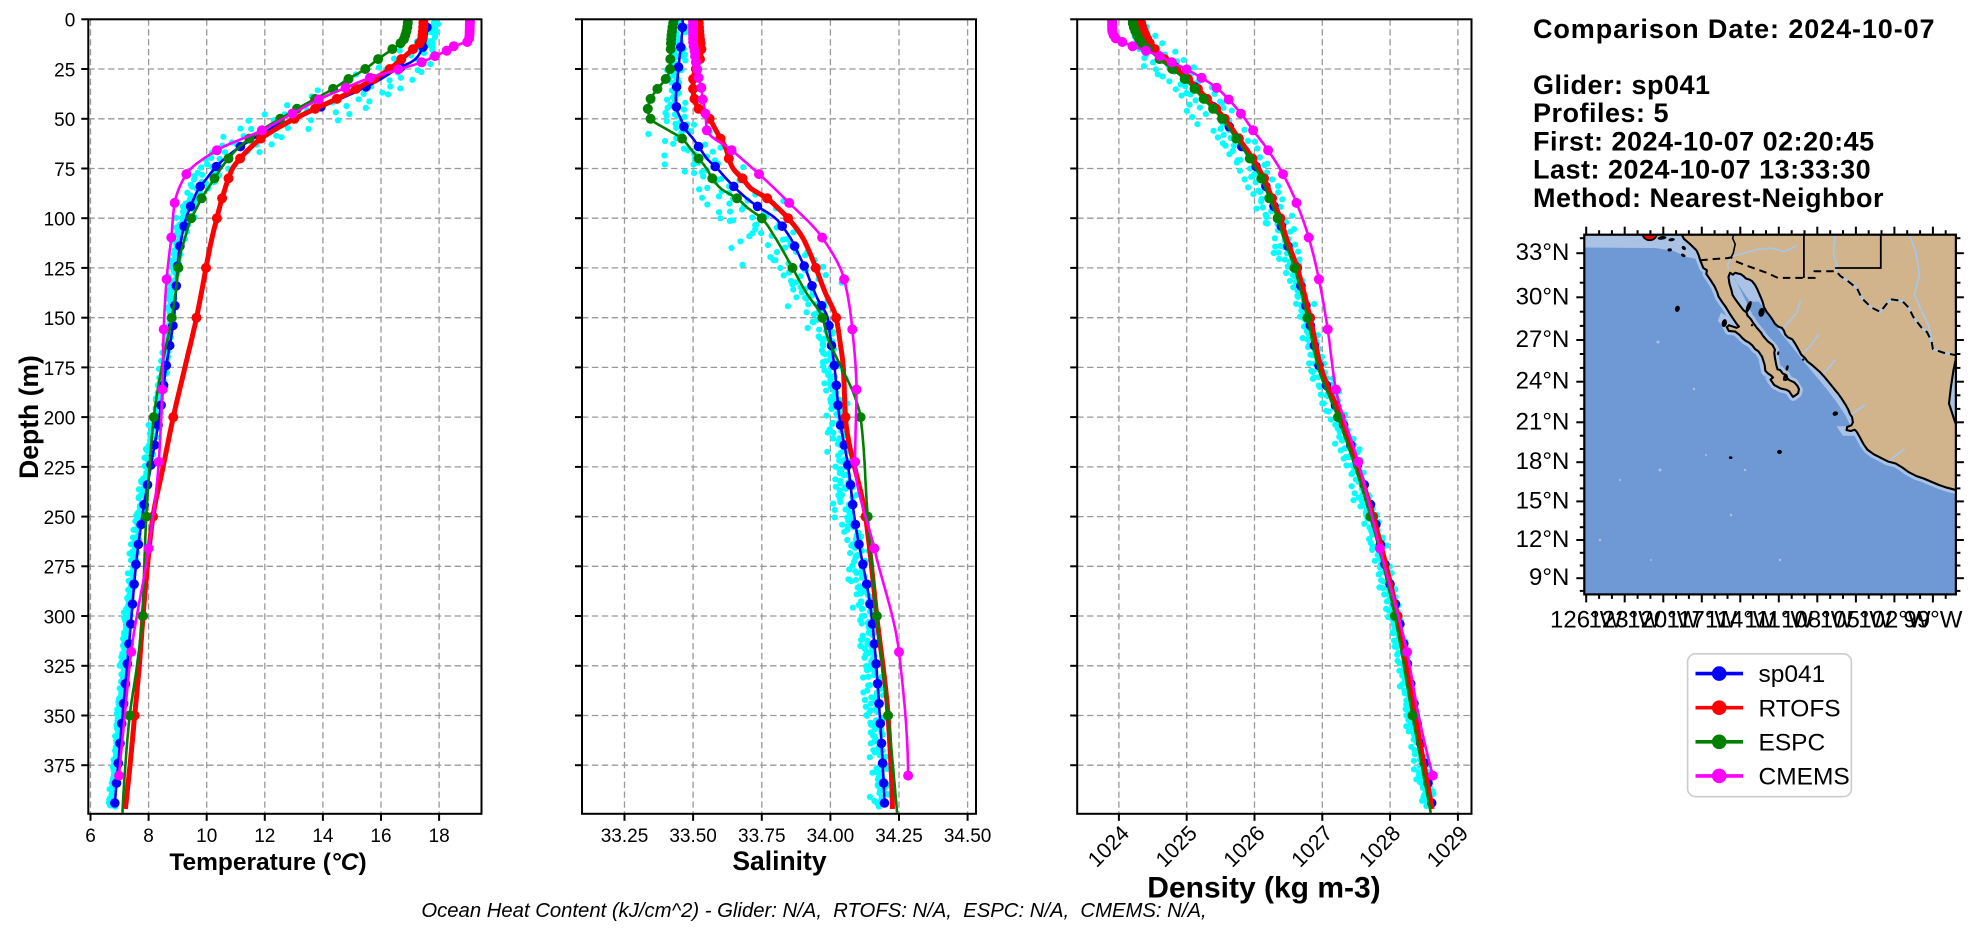  What do you see at coordinates (1804, 777) in the screenshot?
I see `svg-text: CMEMS` at bounding box center [1804, 777].